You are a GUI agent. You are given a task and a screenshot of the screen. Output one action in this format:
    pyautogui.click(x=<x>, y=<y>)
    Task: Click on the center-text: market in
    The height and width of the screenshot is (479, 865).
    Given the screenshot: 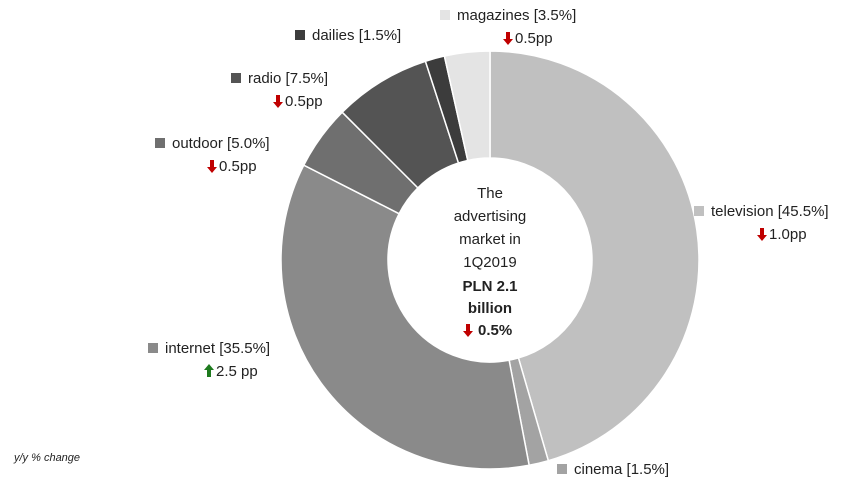 What is the action you would take?
    pyautogui.click(x=490, y=239)
    